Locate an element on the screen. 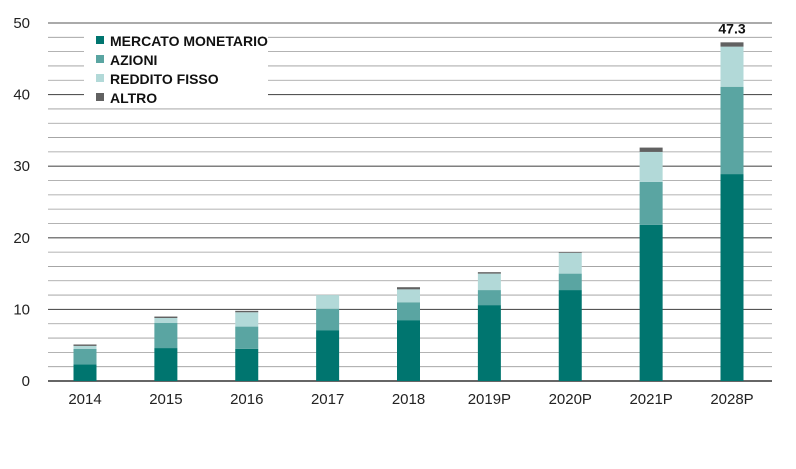 Image resolution: width=796 pixels, height=469 pixels. x-tick-label: 2019P is located at coordinates (489, 399).